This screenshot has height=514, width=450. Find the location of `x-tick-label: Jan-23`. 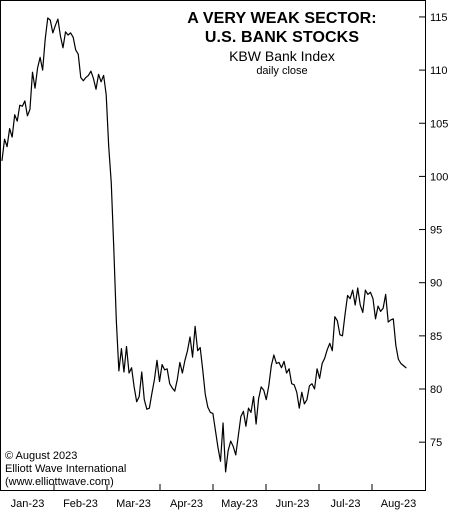

x-tick-label: Jan-23 is located at coordinates (28, 504).